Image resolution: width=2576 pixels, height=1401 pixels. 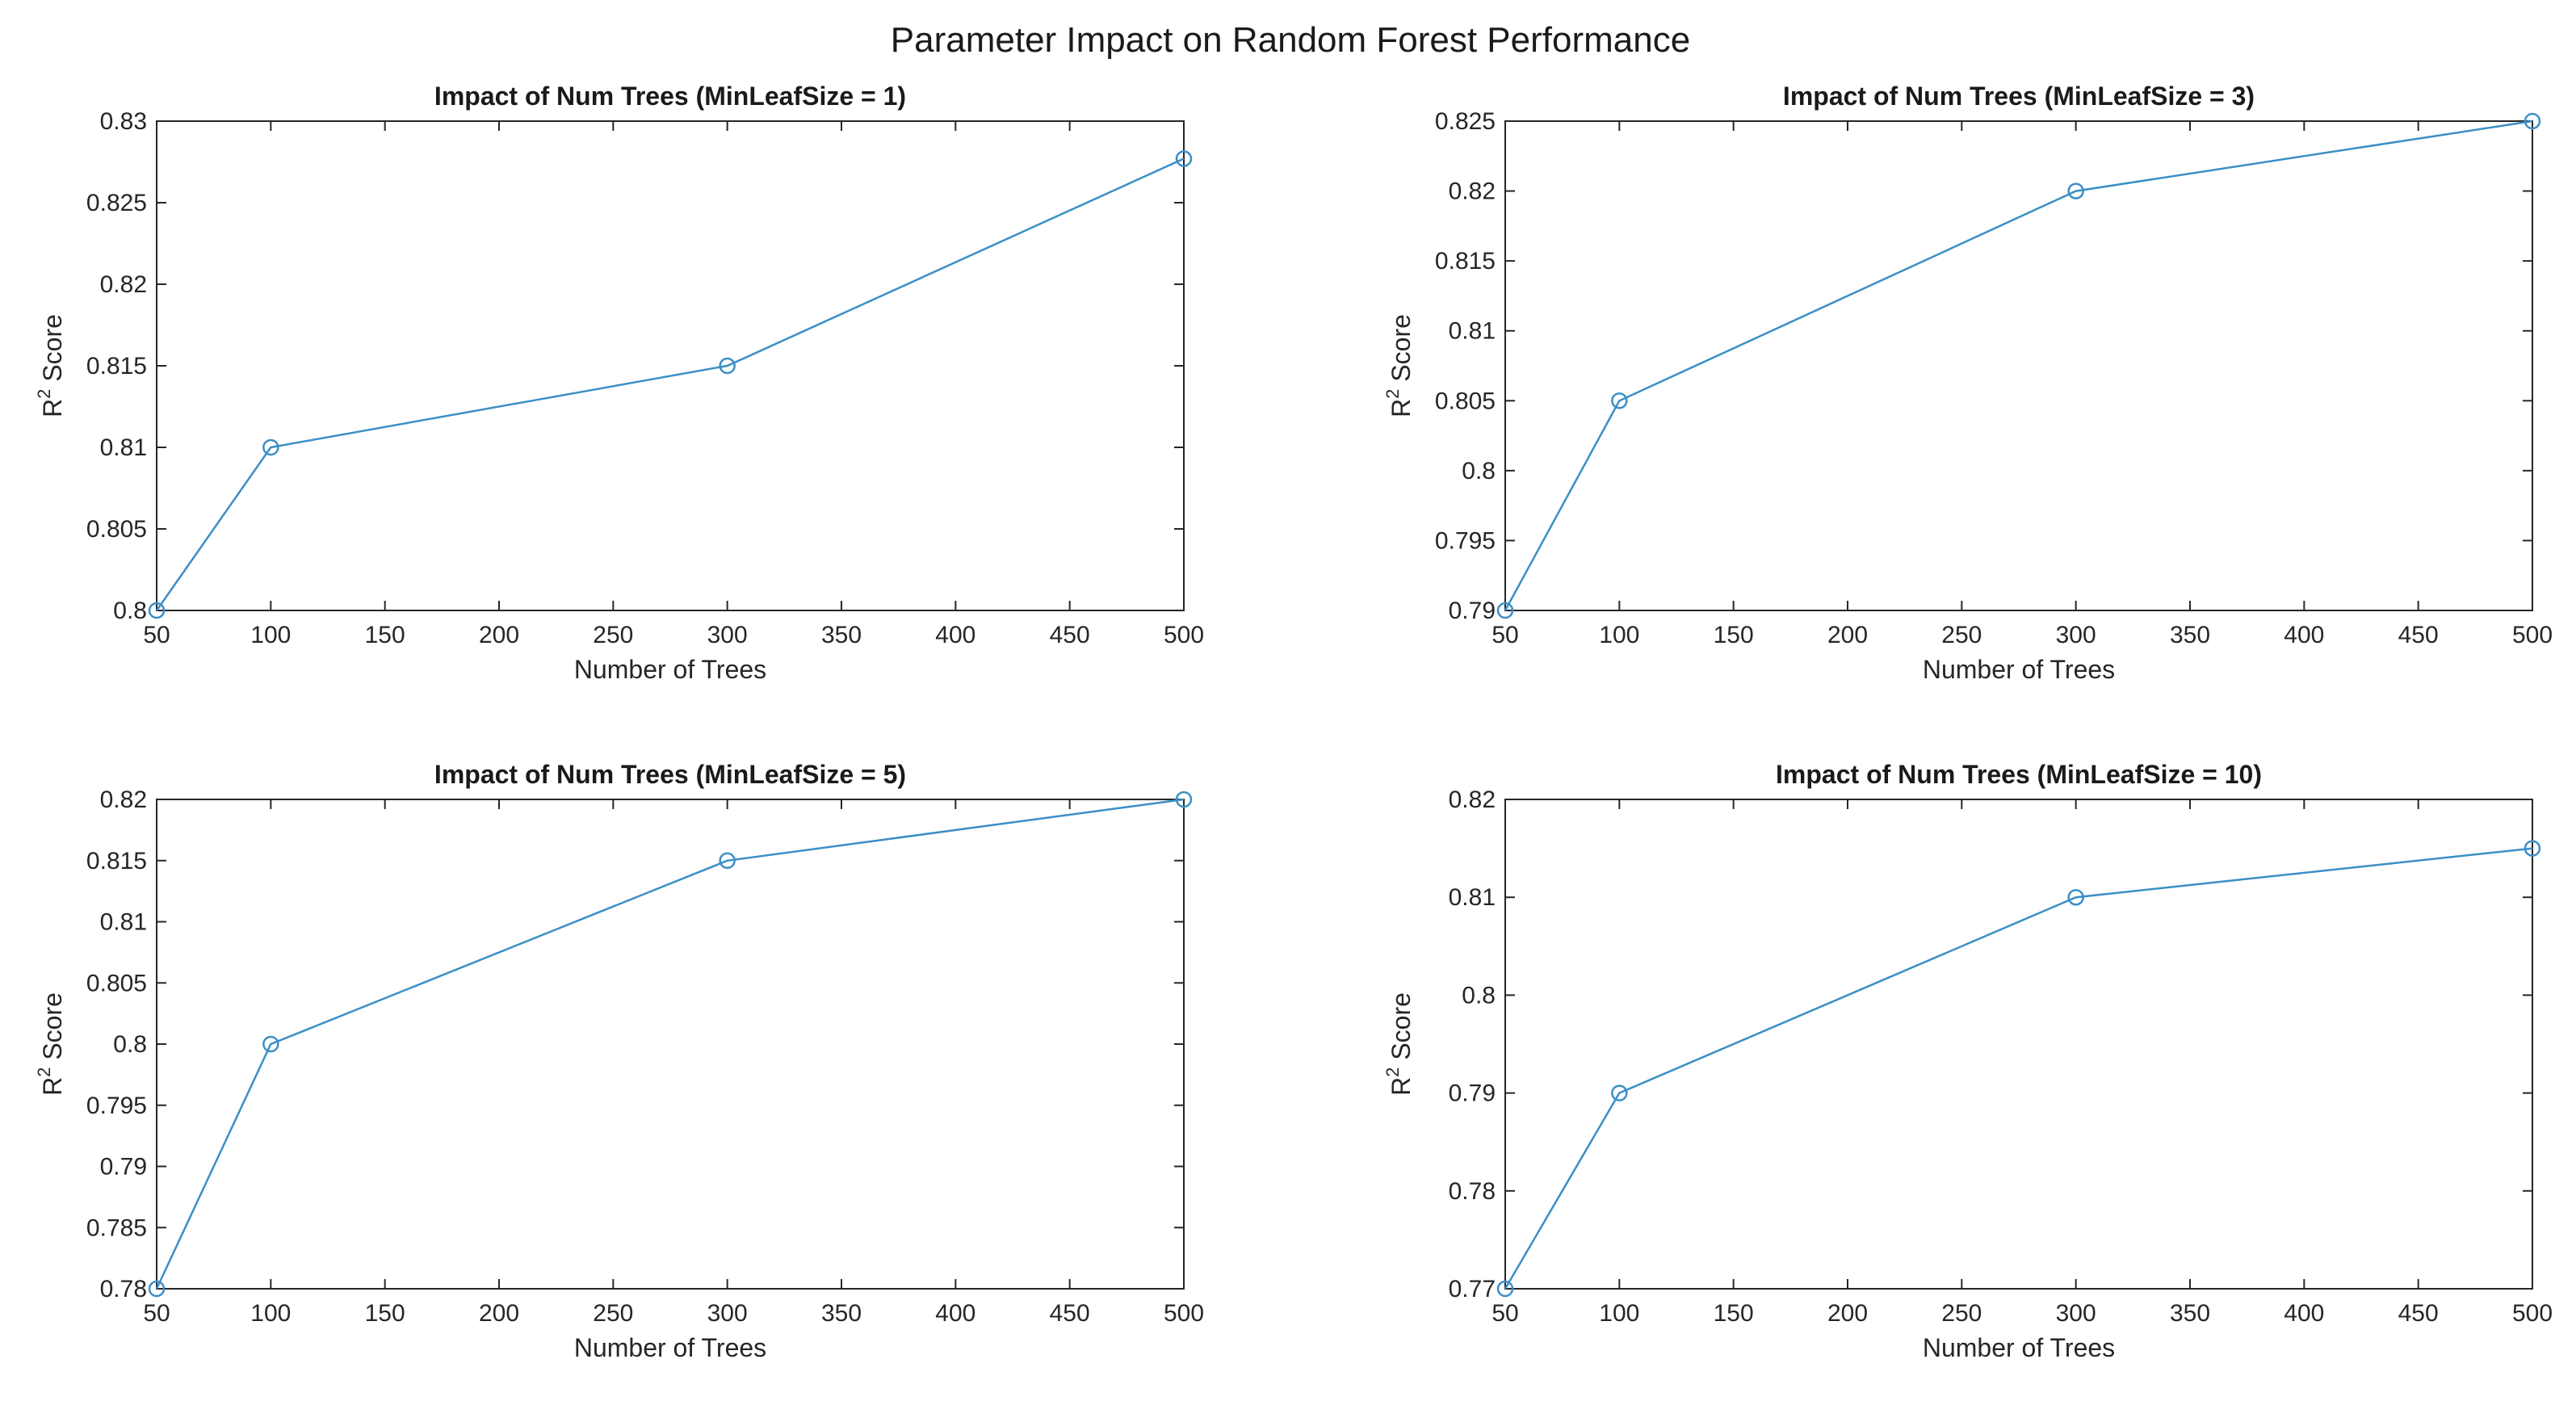 I want to click on y-tick-label: 0.77, so click(x=1472, y=1289).